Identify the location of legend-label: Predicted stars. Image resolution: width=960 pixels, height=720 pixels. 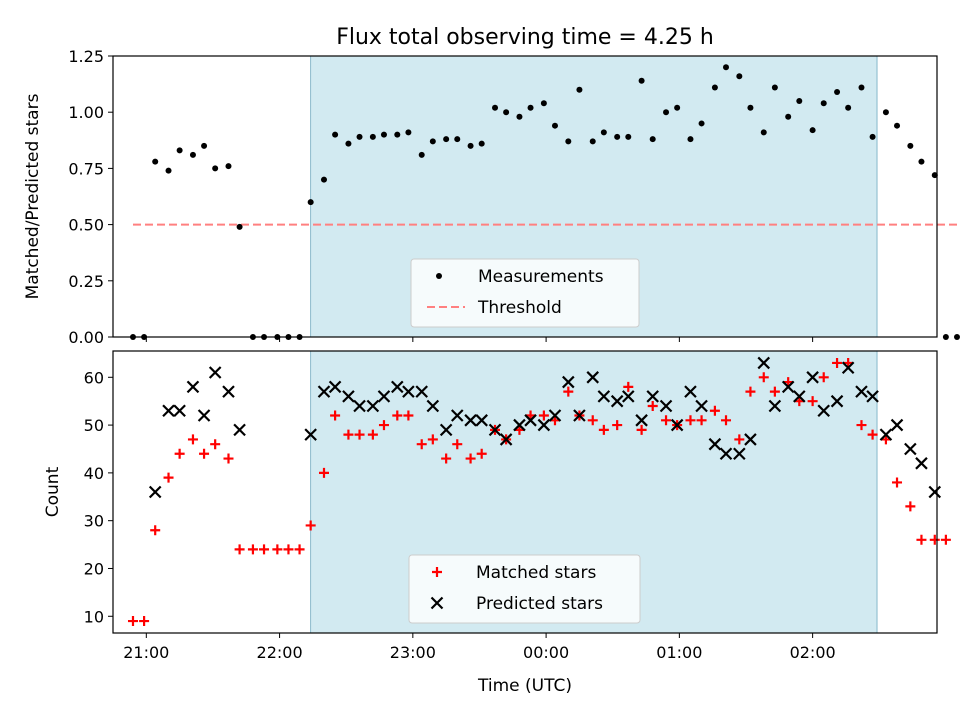
(539, 604).